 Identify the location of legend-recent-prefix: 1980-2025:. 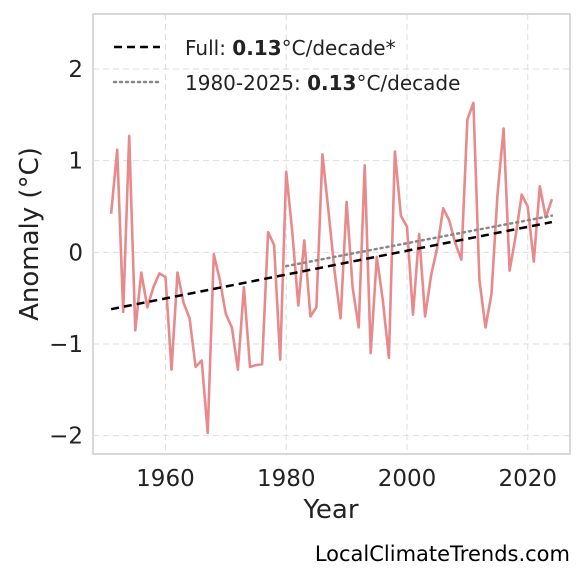
(246, 83).